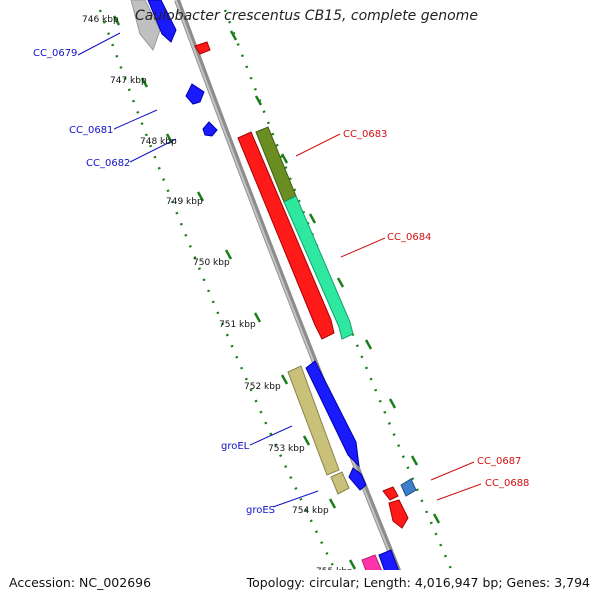  Describe the element at coordinates (145, 26) in the screenshot. I see `gene-partial-grey` at that location.